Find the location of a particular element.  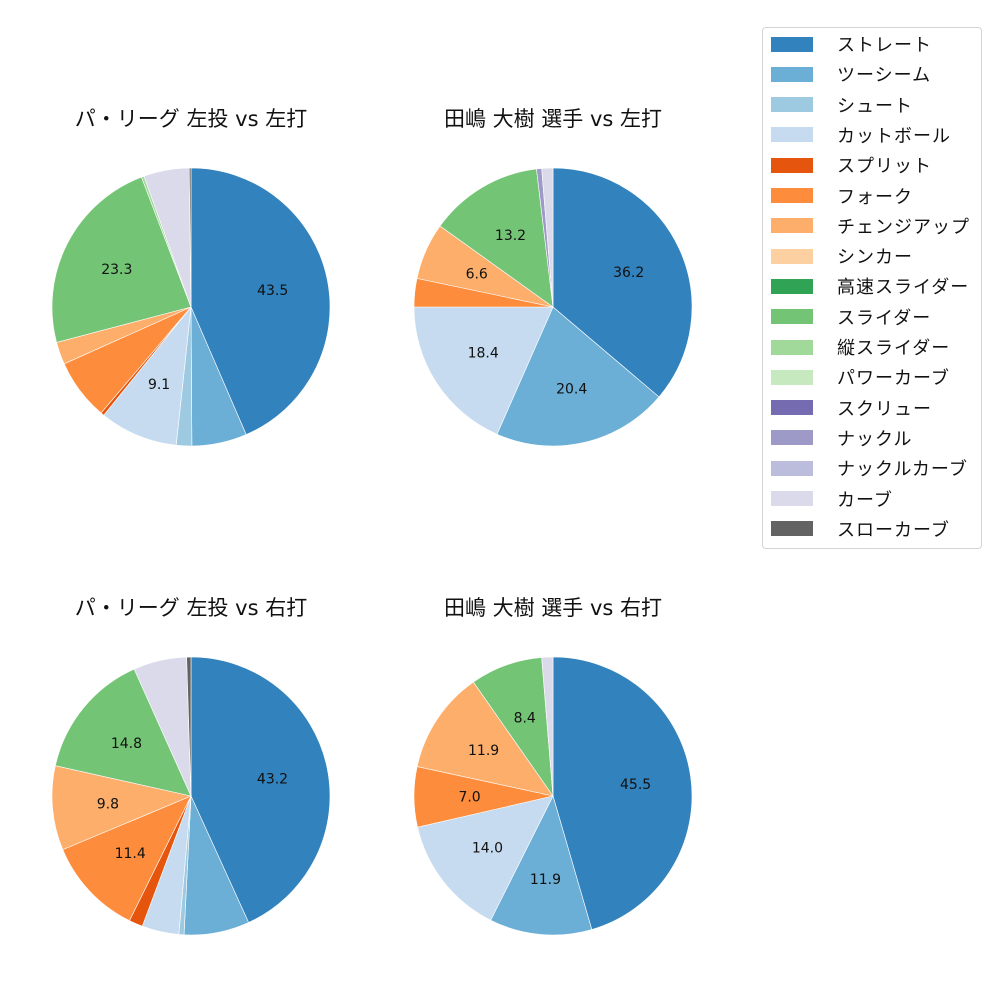

legend-item: 縦スライダー is located at coordinates (861, 347).